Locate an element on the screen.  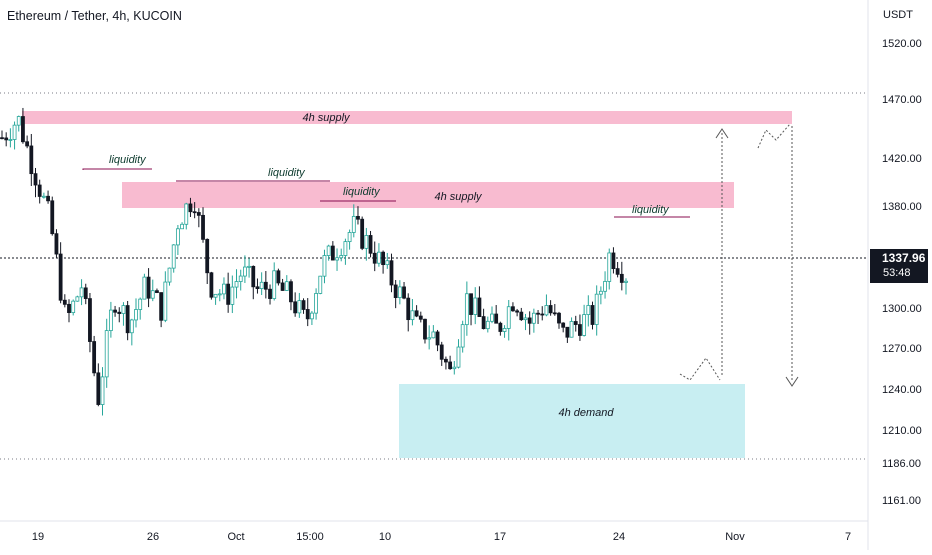
supply-zone-top is located at coordinates (407, 117).